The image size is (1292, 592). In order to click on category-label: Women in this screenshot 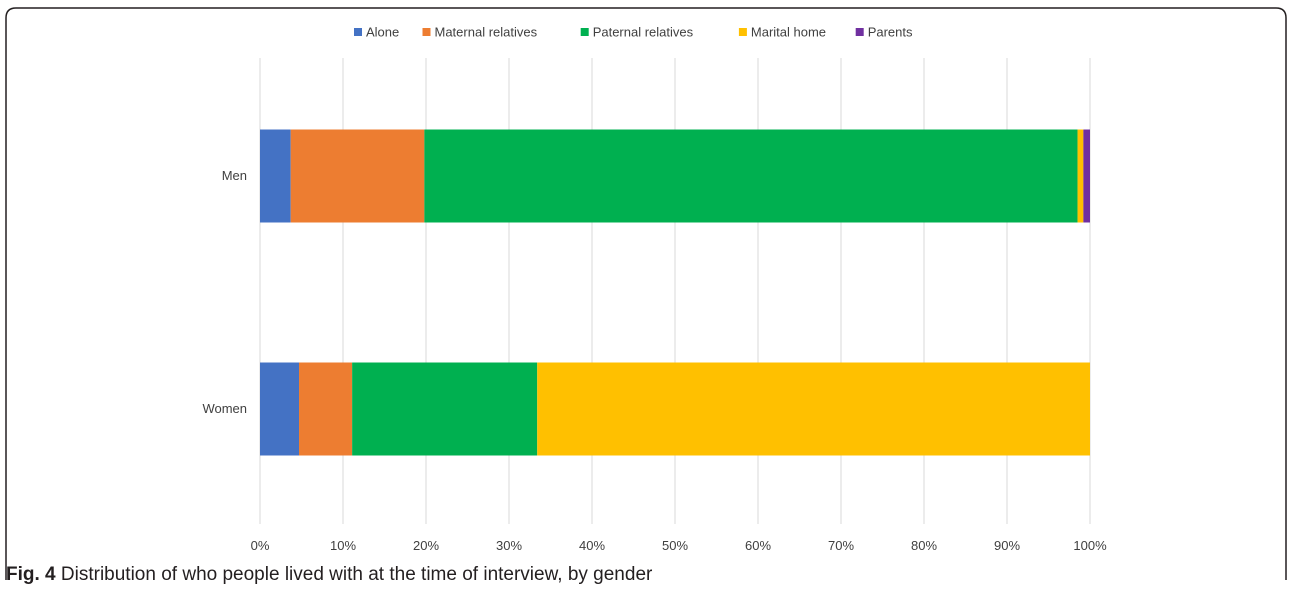, I will do `click(224, 408)`.